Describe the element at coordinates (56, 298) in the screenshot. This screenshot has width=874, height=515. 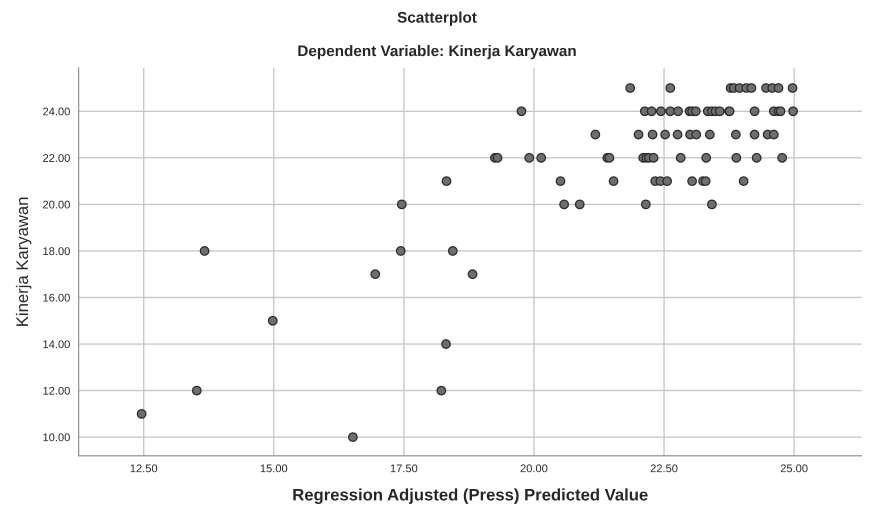
I see `y-tick-label: 16.00` at that location.